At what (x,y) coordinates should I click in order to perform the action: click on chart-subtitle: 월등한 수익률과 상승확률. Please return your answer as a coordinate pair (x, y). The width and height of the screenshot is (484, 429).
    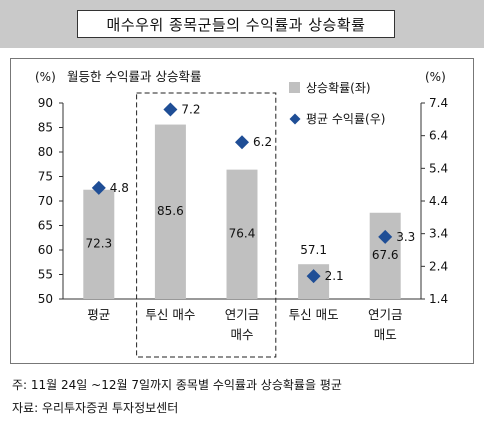
    Looking at the image, I should click on (134, 76).